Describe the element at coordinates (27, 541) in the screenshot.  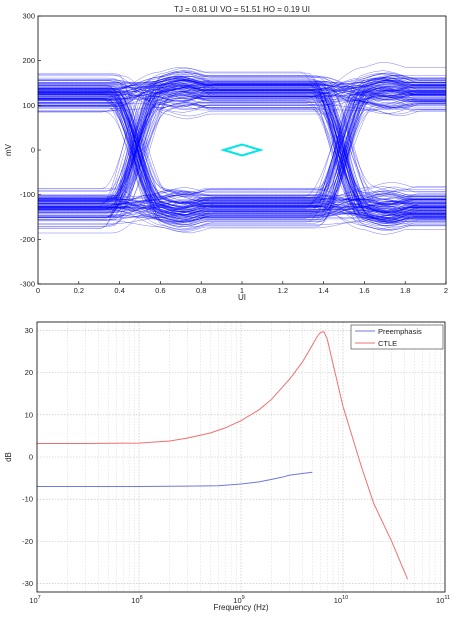
I see `freq-y-tick-label: -20` at that location.